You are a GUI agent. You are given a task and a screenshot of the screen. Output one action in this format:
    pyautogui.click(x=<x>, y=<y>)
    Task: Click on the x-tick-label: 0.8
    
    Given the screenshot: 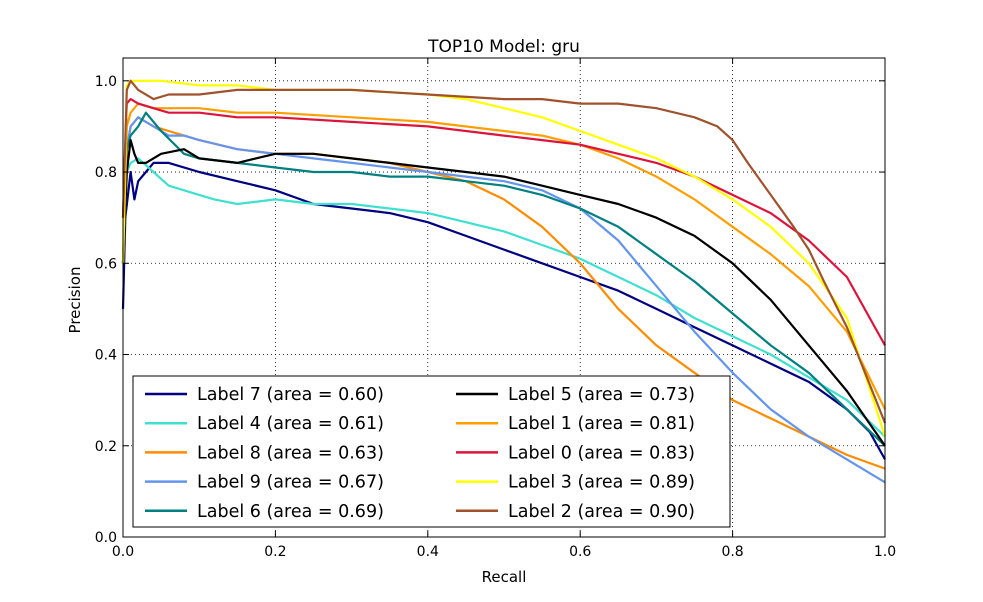 What is the action you would take?
    pyautogui.click(x=732, y=552)
    